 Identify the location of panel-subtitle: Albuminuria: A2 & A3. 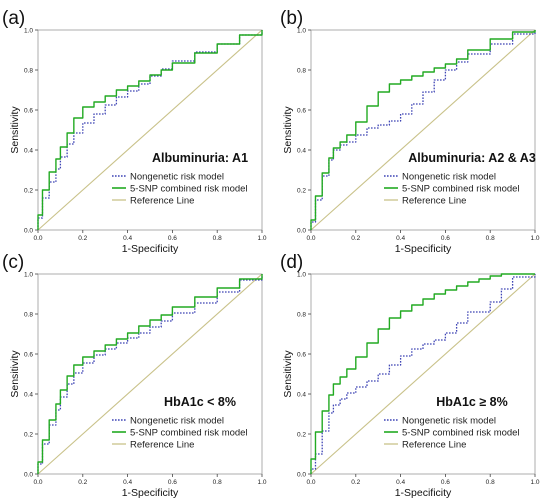
(472, 158).